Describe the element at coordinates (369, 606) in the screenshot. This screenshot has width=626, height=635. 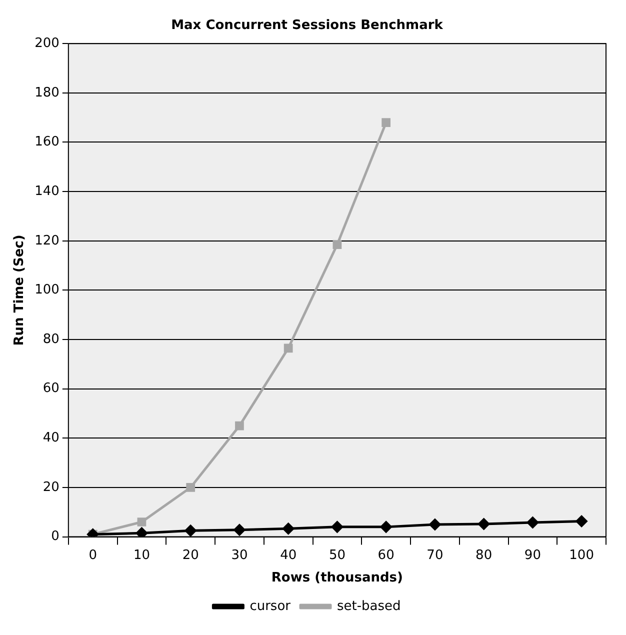
I see `legend-label: set-based` at that location.